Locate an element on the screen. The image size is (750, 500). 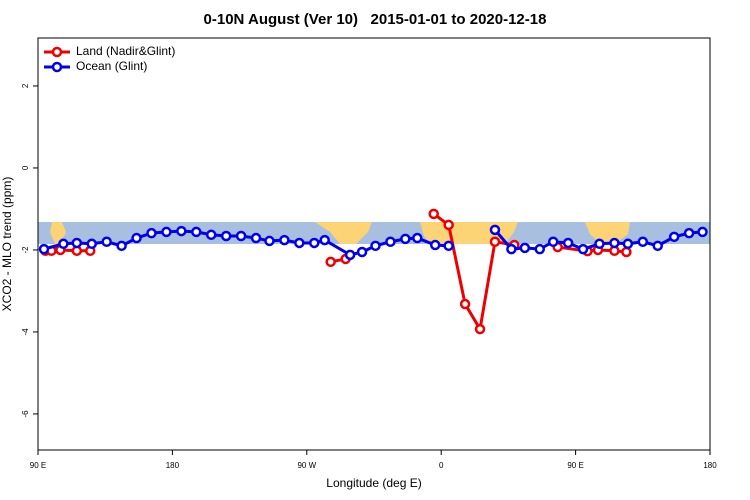
x-axis-label: Longitude (deg E) is located at coordinates (373, 483).